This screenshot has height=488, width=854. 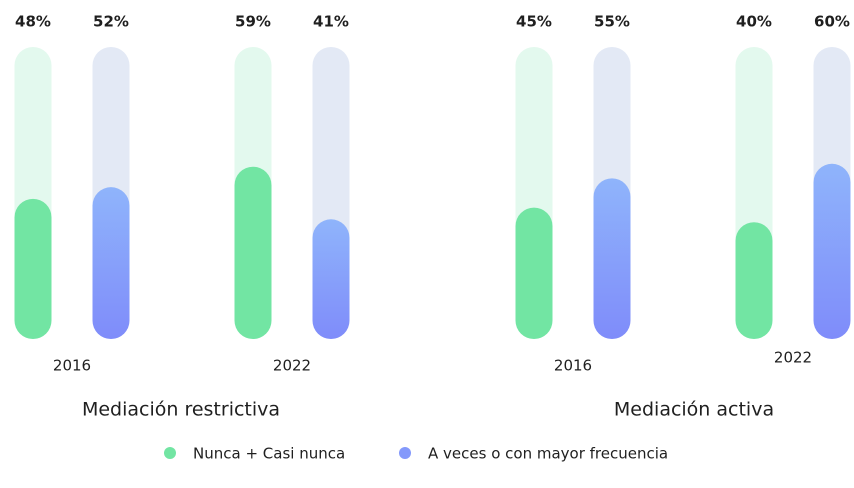 I want to click on group-label: Mediación activa, so click(x=694, y=410).